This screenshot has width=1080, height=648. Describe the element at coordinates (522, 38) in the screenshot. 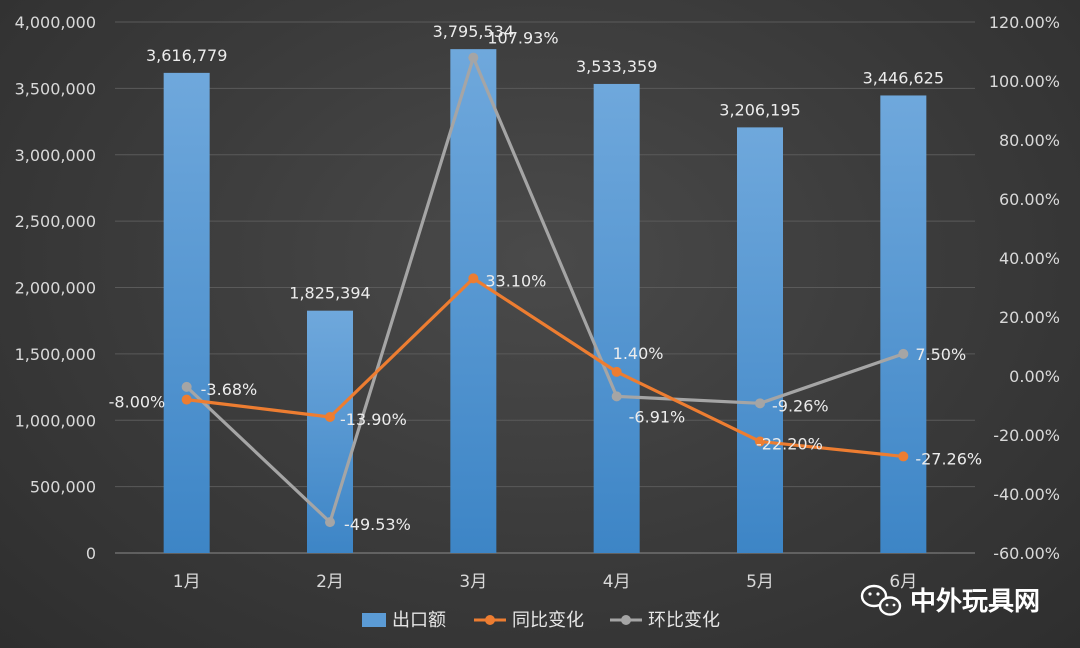

I see `line-data-label: 107.93%` at that location.